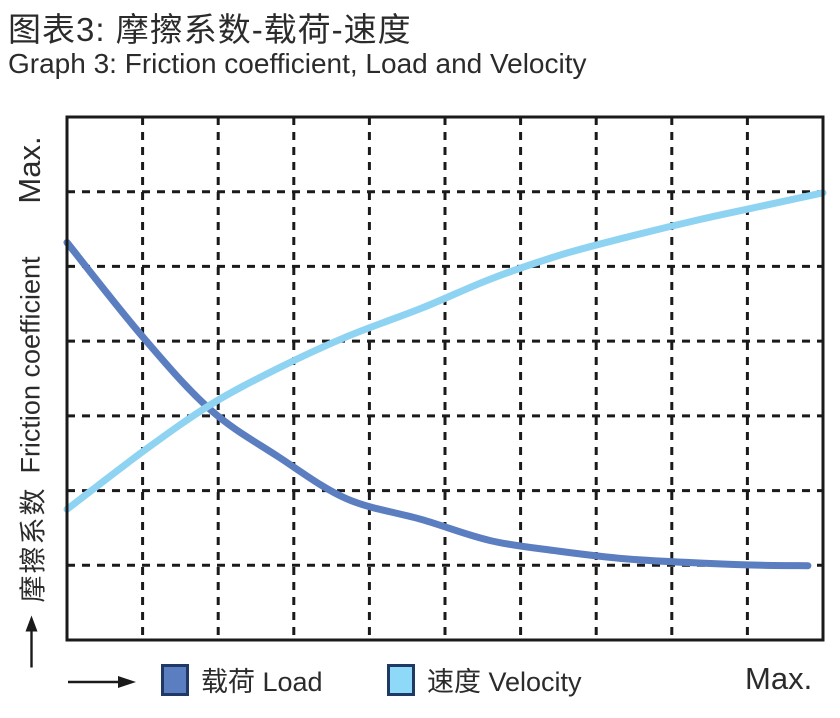 The width and height of the screenshot is (840, 718). What do you see at coordinates (175, 679) in the screenshot?
I see `load-color-swatch` at bounding box center [175, 679].